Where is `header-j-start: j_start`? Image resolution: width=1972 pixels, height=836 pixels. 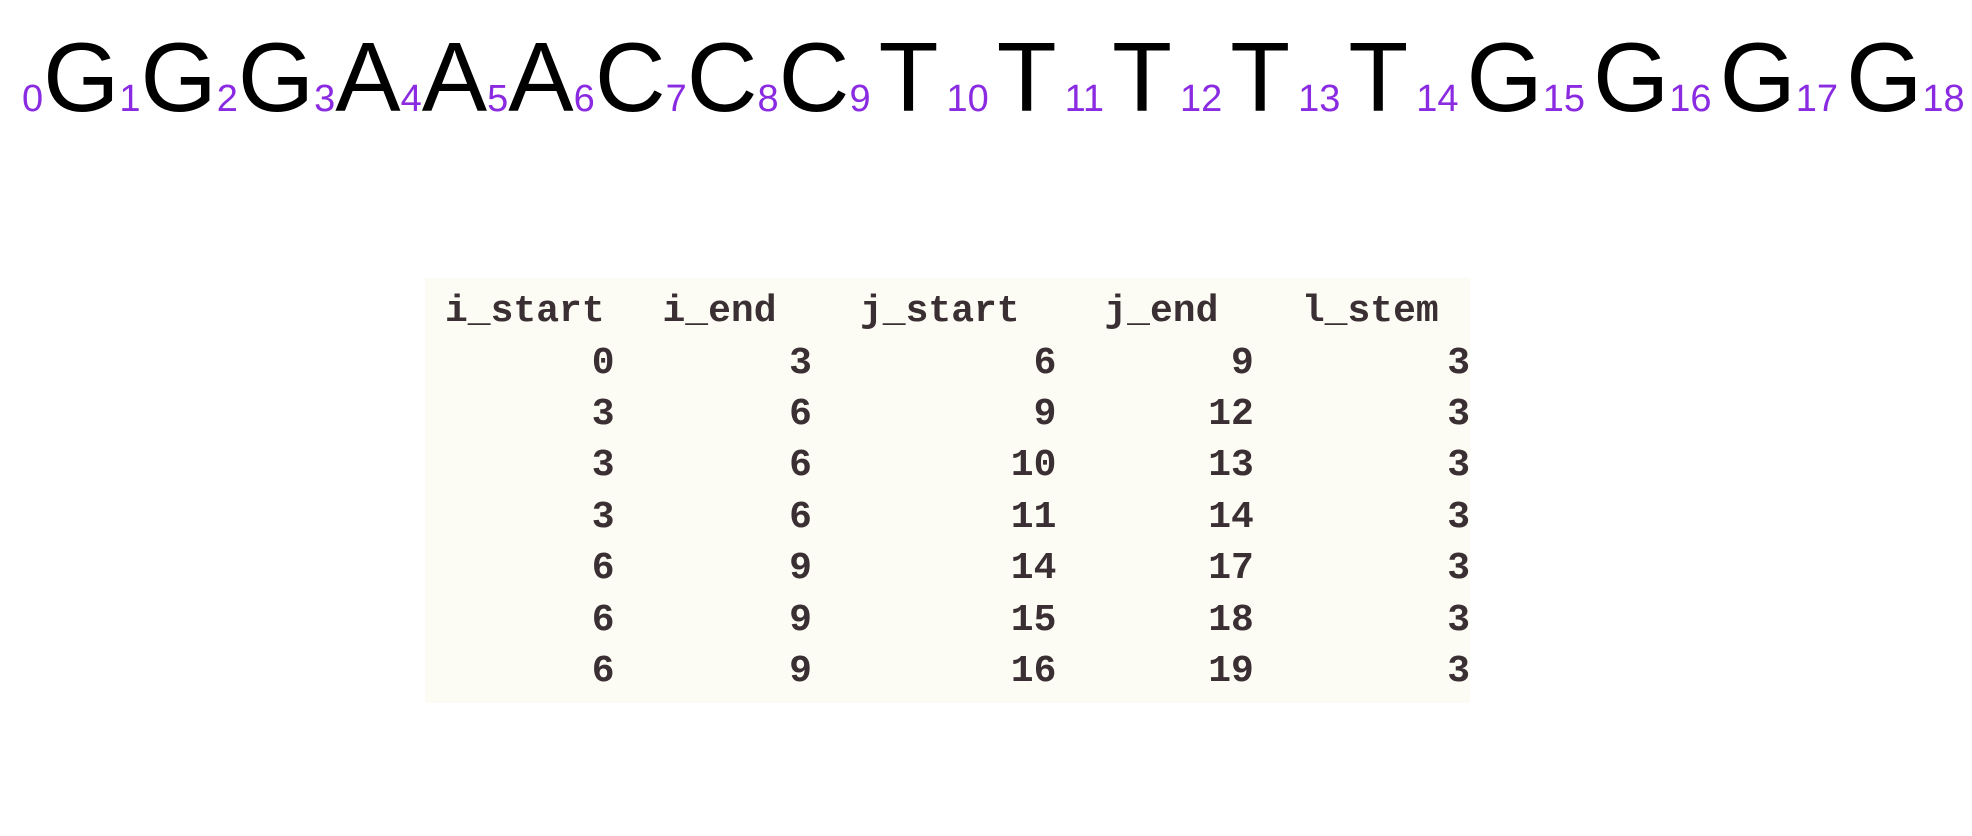 header-j-start: j_start is located at coordinates (939, 312).